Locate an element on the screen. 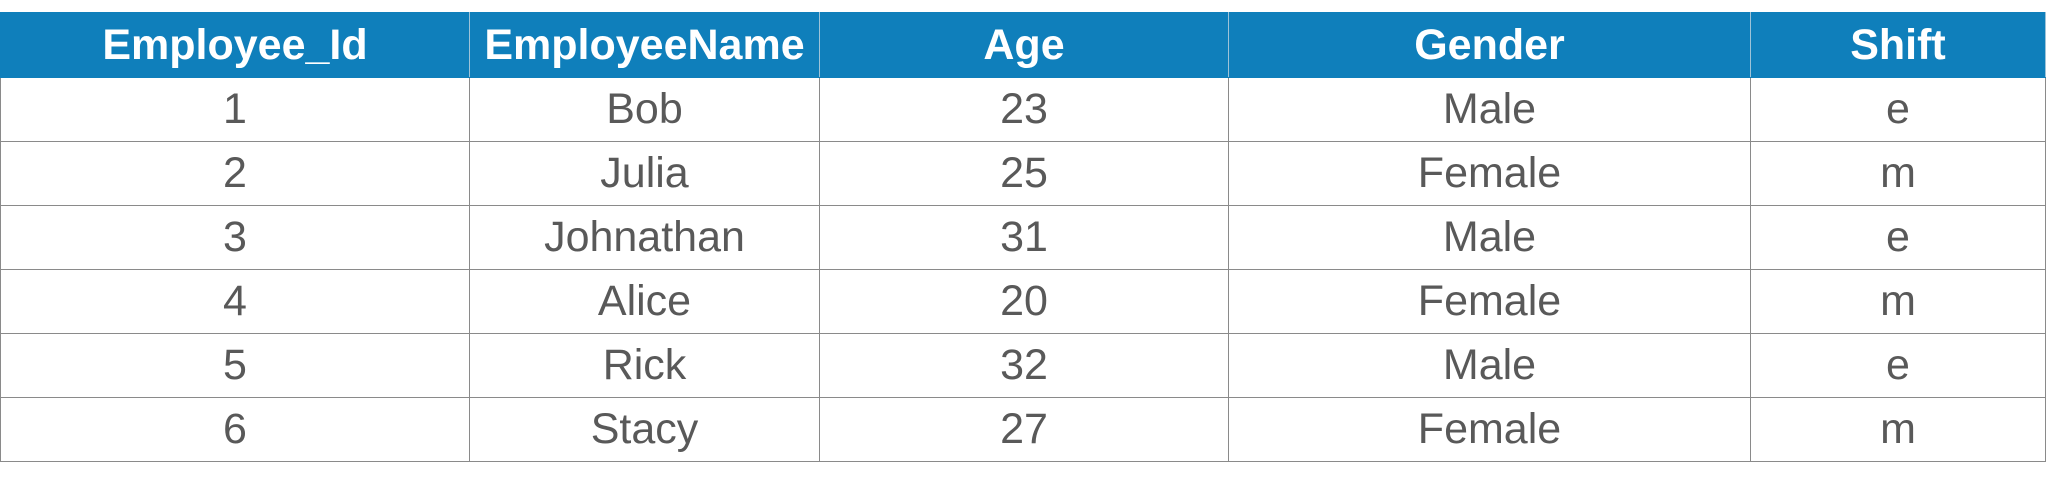 The image size is (2048, 490). cell-employee-name: Alice is located at coordinates (644, 301).